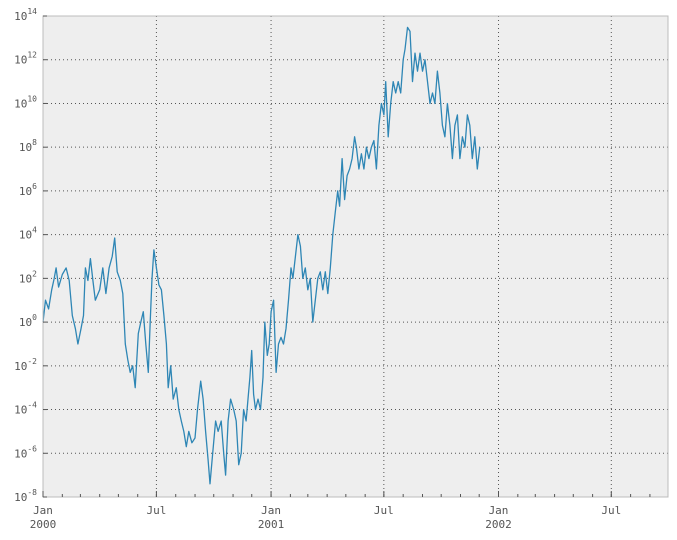  I want to click on x-tick-year-label: 2002, so click(498, 524).